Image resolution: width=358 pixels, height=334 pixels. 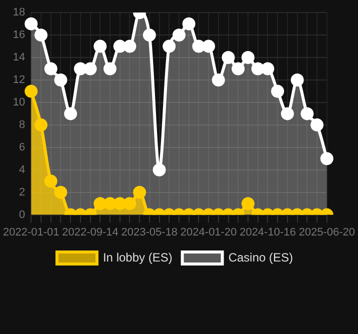 What do you see at coordinates (19, 12) in the screenshot?
I see `y-tick-label: 18` at bounding box center [19, 12].